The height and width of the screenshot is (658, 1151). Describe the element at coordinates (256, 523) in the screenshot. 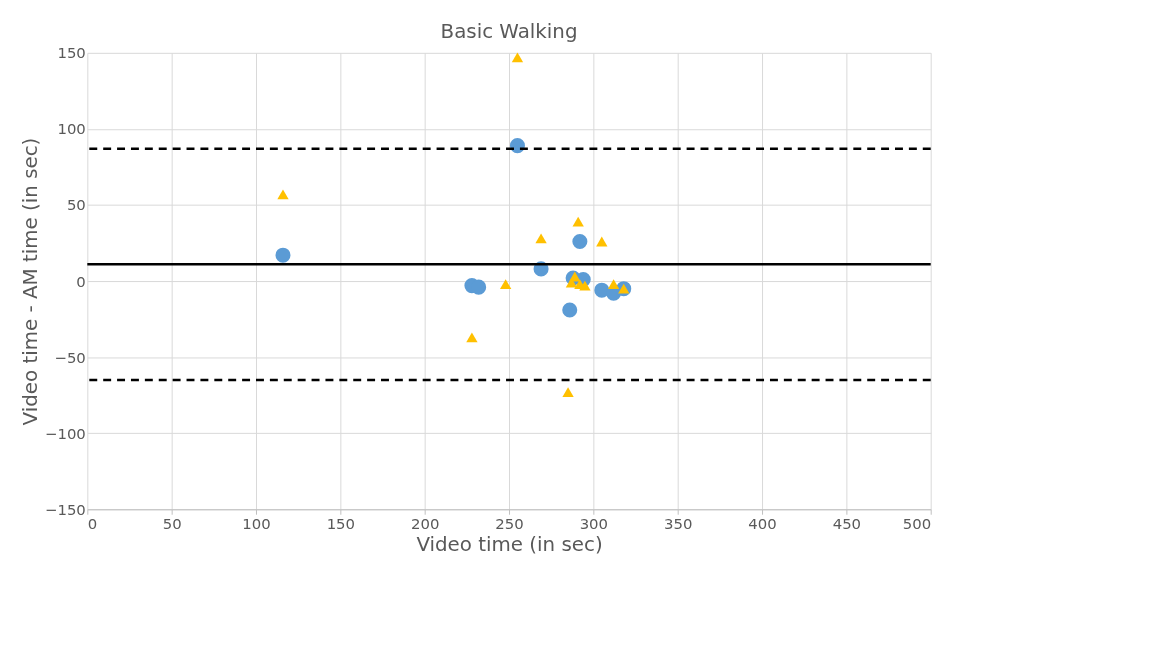

I see `x-tick-label: 100` at that location.